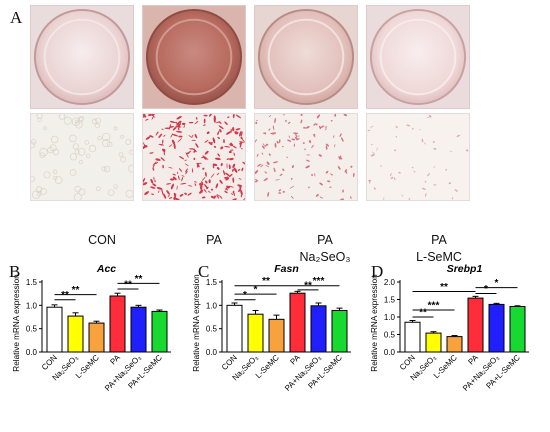 The image size is (550, 432). I want to click on panel-label-b: B, so click(15, 271).